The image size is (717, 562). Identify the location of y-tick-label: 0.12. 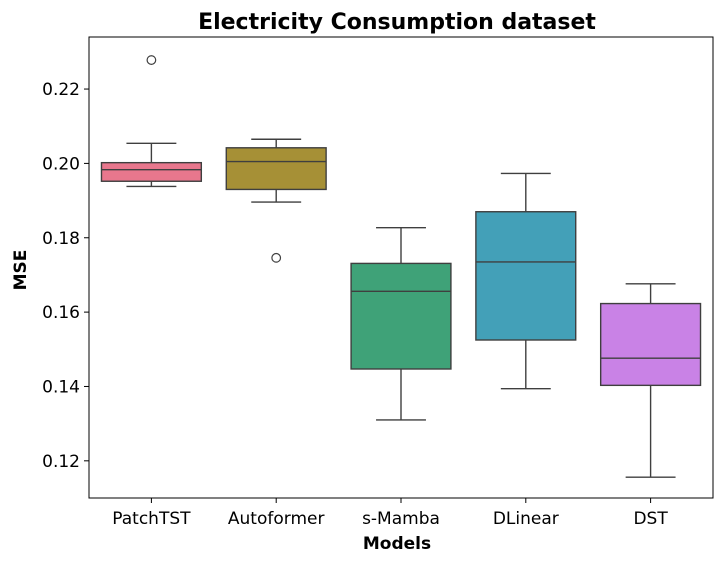
(61, 462).